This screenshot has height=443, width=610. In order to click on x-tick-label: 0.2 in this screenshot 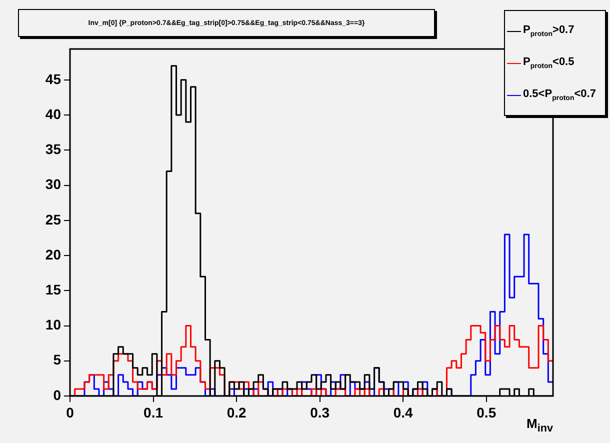, I will do `click(236, 412)`.